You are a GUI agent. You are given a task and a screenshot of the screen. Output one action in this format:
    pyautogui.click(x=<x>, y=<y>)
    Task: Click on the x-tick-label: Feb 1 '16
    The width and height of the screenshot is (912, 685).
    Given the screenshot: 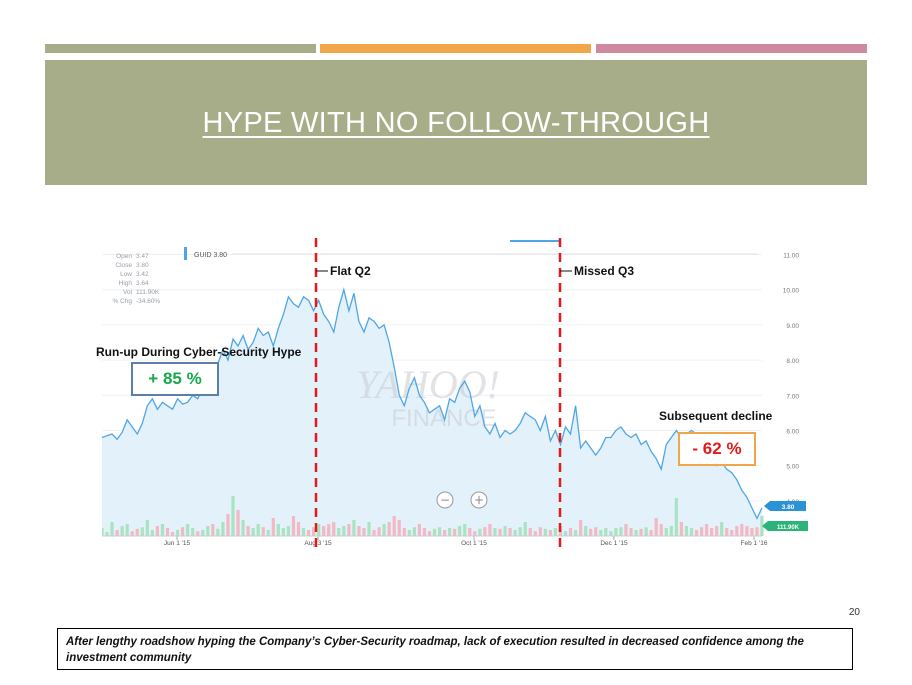 What is the action you would take?
    pyautogui.click(x=754, y=543)
    